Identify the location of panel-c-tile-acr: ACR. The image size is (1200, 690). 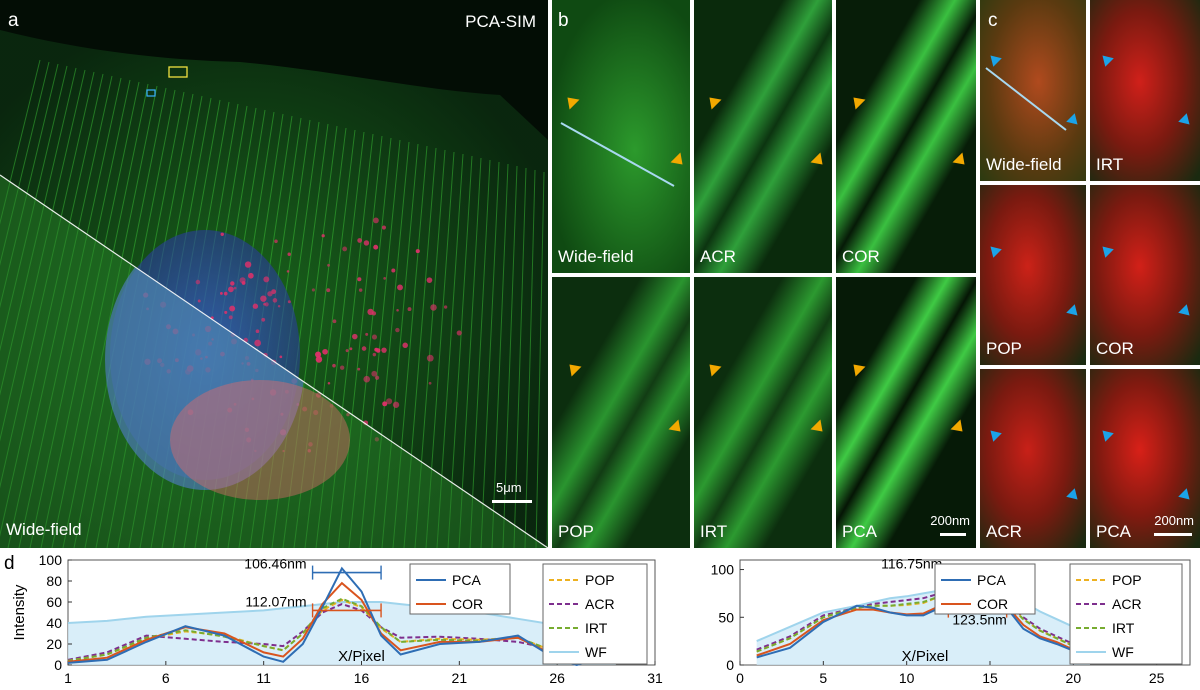
(1033, 458).